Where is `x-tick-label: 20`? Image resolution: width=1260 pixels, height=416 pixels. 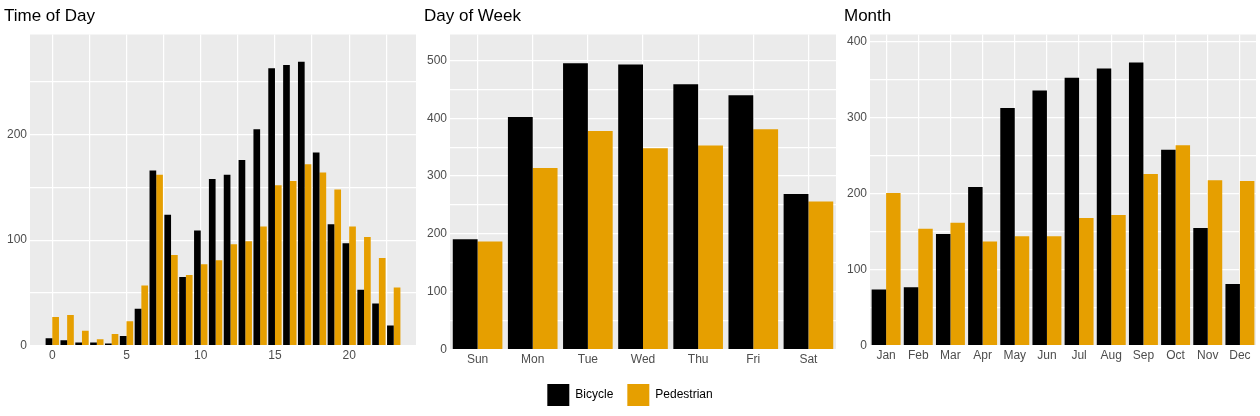 x-tick-label: 20 is located at coordinates (349, 355).